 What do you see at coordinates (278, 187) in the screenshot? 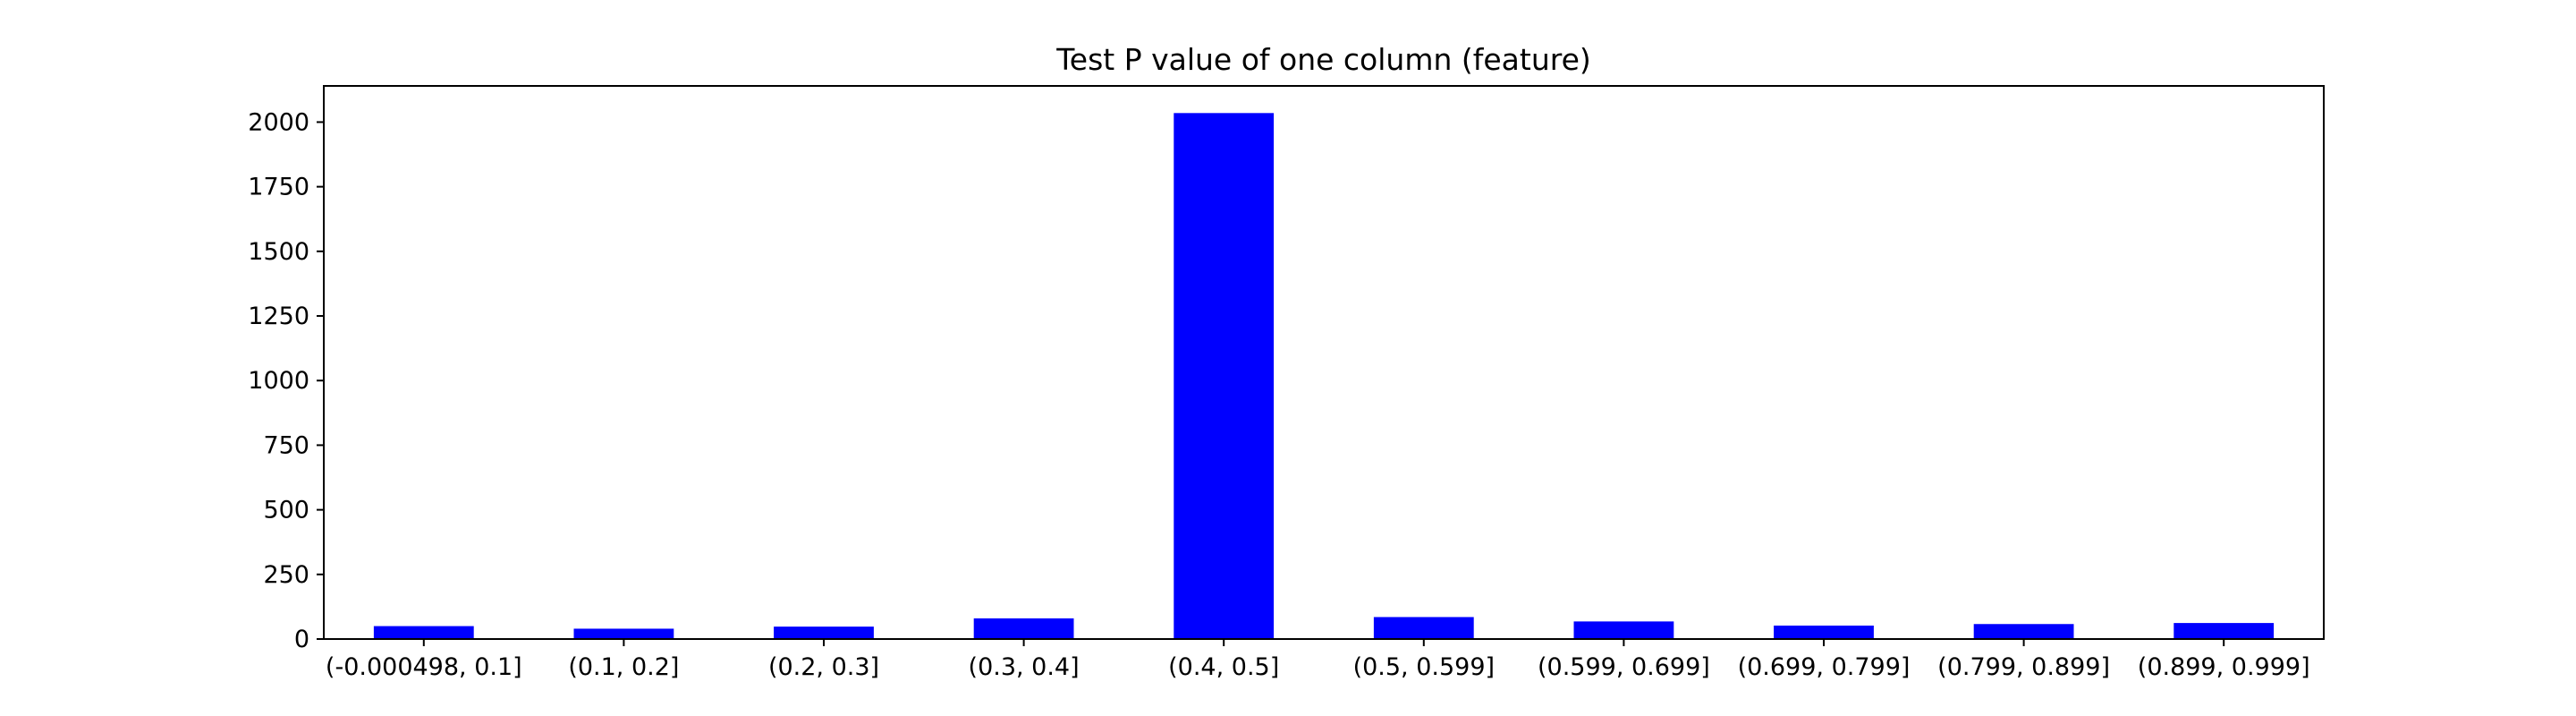
I see `y-tick-label: 1750` at bounding box center [278, 187].